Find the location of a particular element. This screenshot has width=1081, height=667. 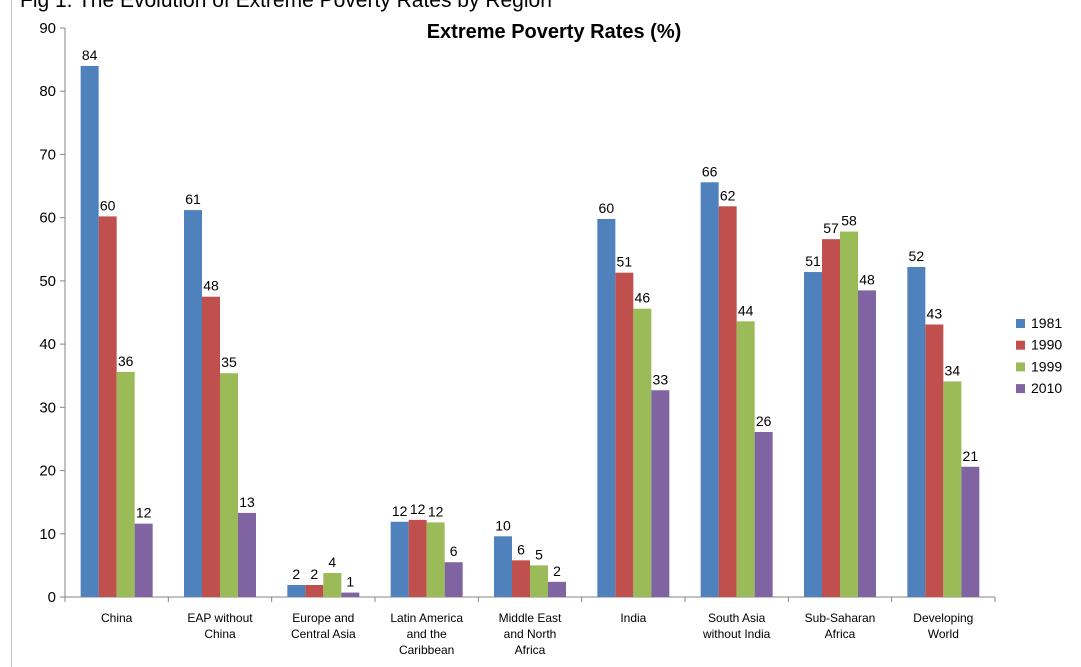

category-label: South Asia without India is located at coordinates (736, 626).